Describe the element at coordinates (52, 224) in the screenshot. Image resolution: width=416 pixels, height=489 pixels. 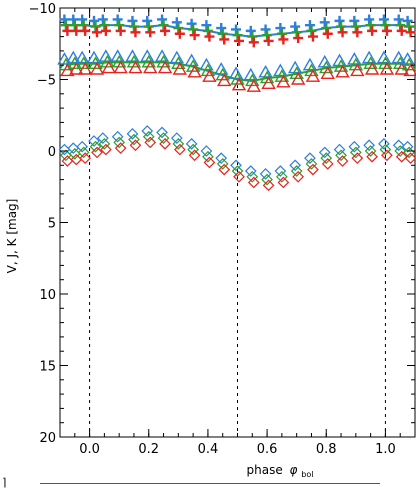
I see `y-tick-label: 5` at that location.